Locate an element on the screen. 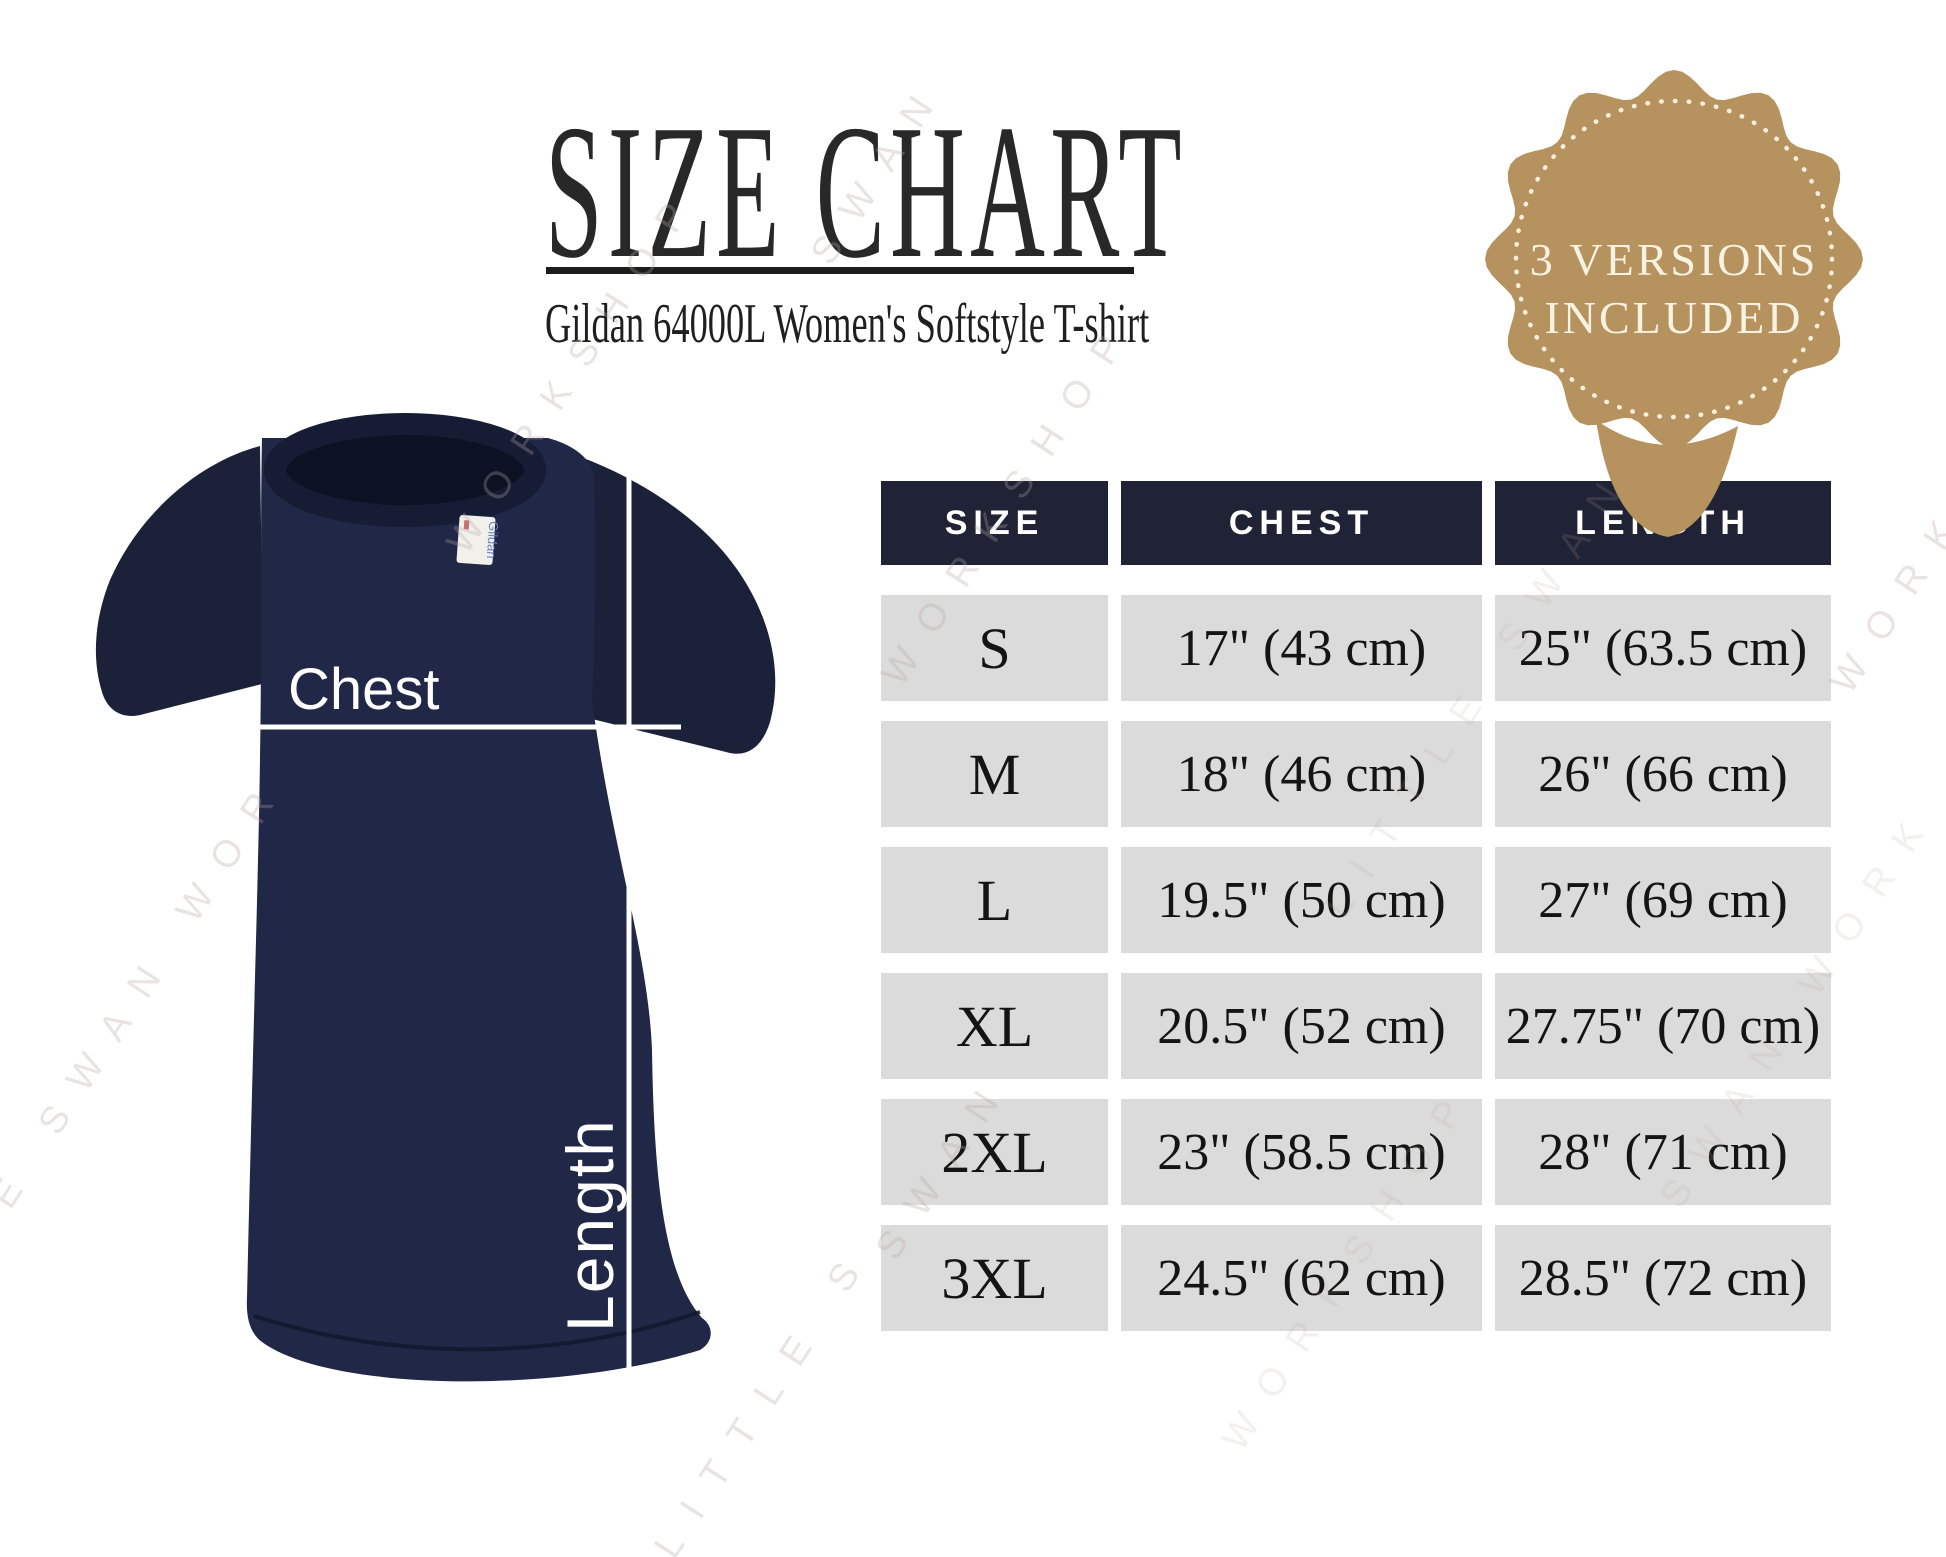 The width and height of the screenshot is (1946, 1557). badge-text-line2: INCLUDED is located at coordinates (1673, 317).